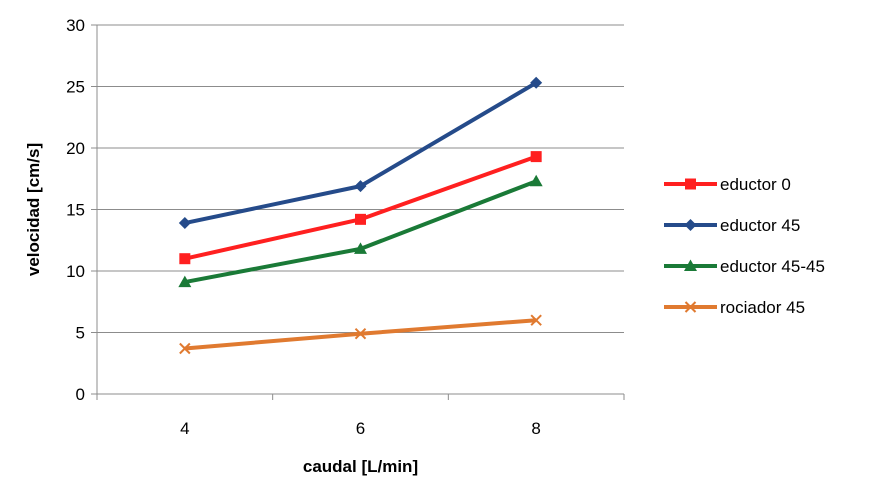  Describe the element at coordinates (33, 209) in the screenshot. I see `y-axis-title: velocidad [cm/s]` at that location.